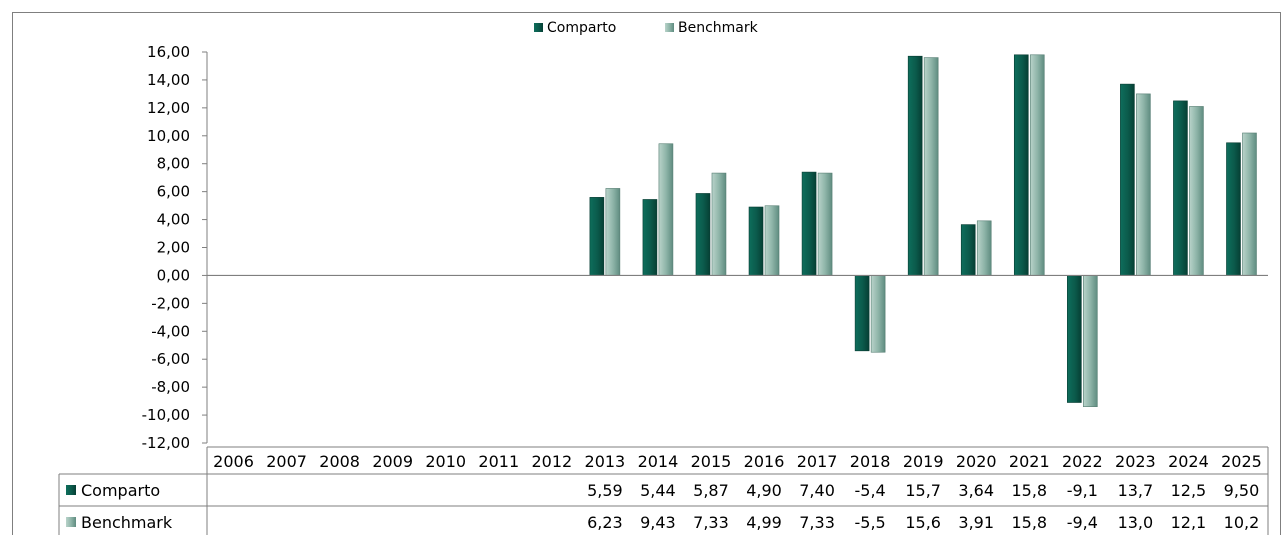 The image size is (1283, 535). I want to click on bar-benchmark-2018, so click(878, 314).